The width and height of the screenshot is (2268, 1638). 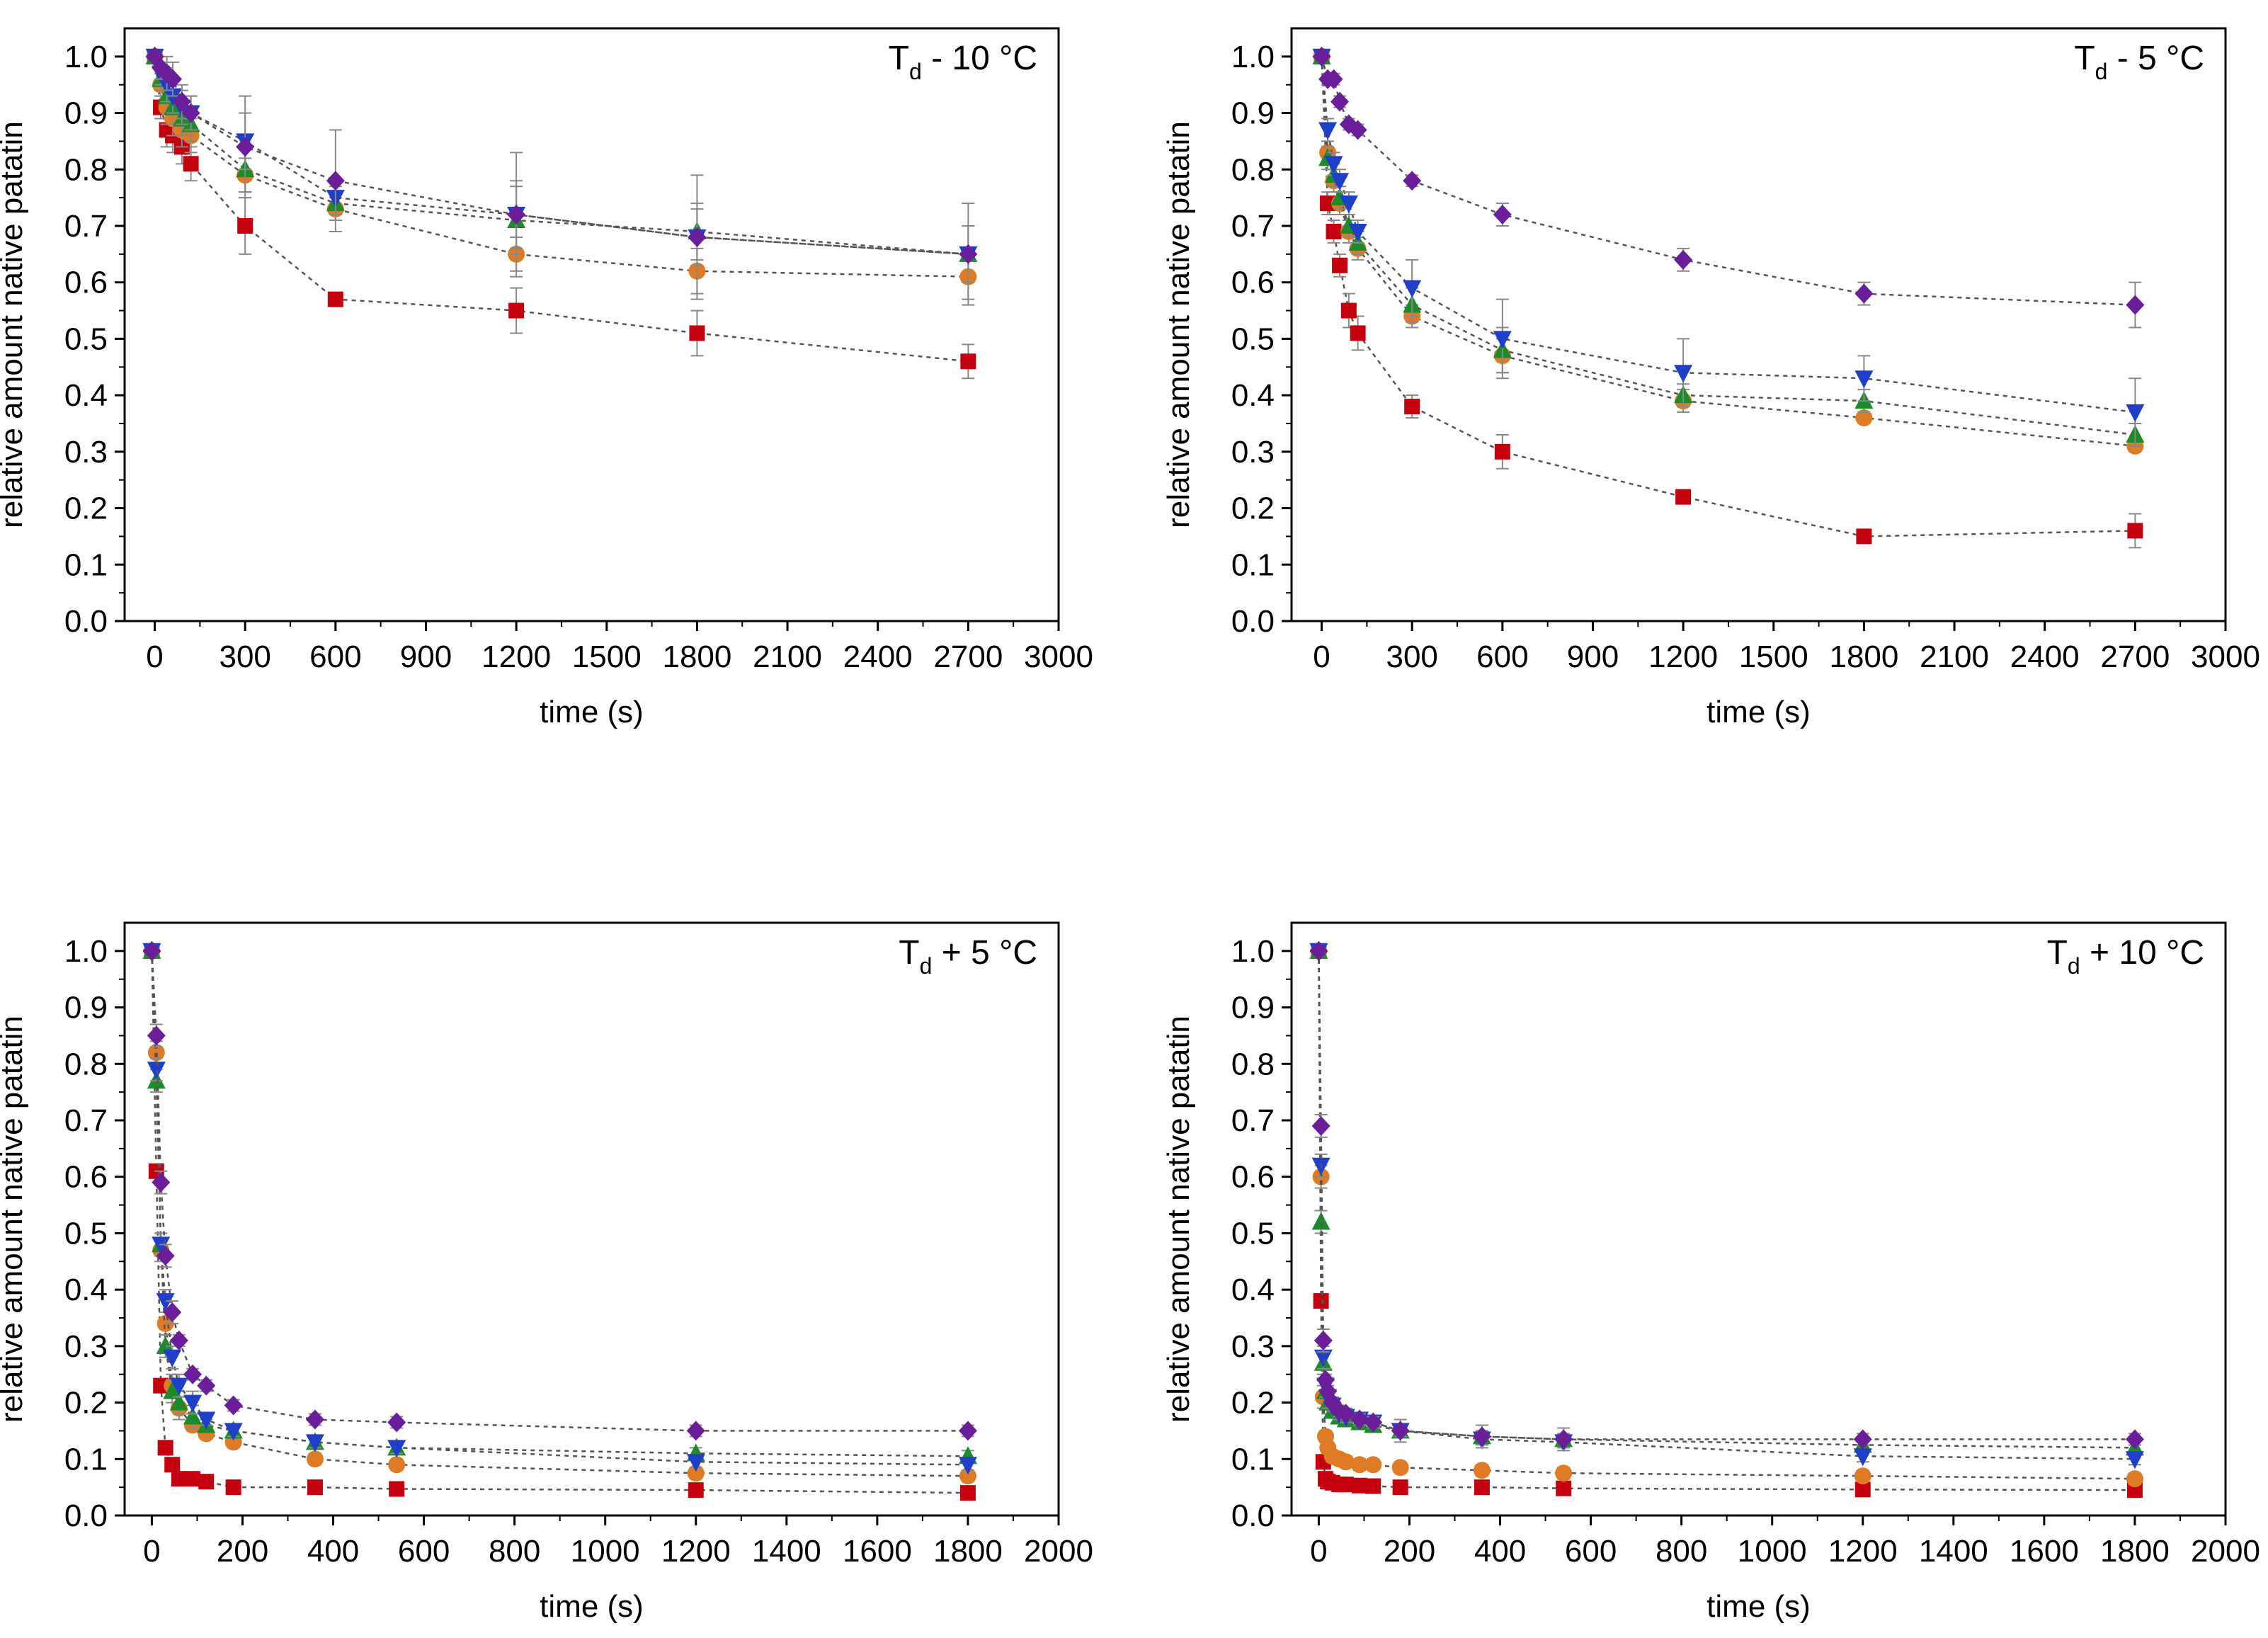 I want to click on series-blue, so click(x=1726, y=1206).